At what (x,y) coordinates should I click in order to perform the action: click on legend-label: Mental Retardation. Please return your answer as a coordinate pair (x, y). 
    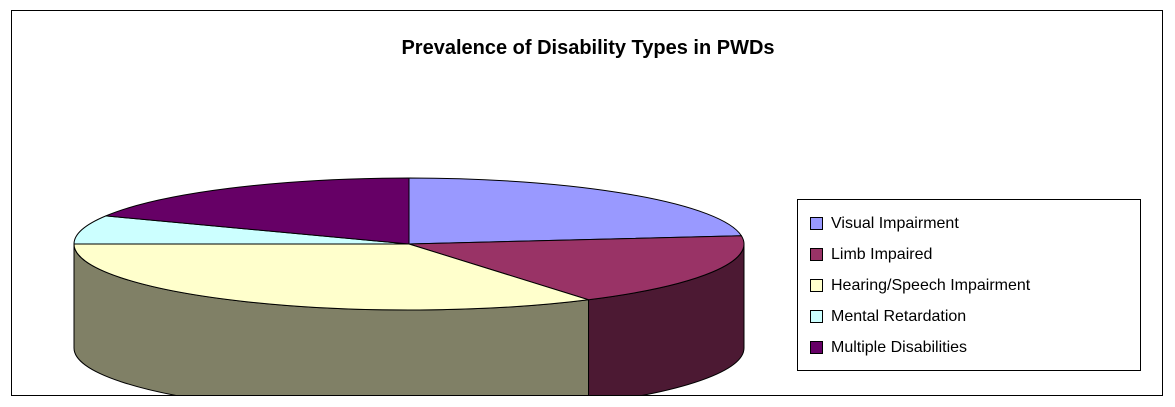
    Looking at the image, I should click on (899, 316).